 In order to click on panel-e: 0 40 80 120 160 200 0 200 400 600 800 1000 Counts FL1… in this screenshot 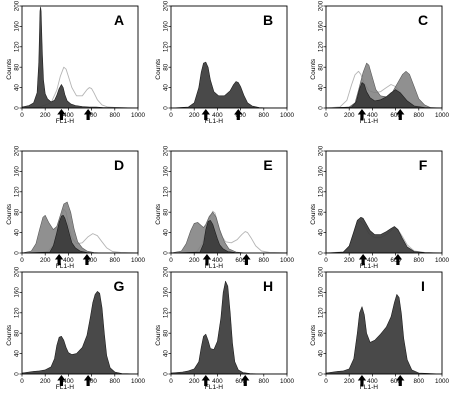, I will do `click(224, 207)`.